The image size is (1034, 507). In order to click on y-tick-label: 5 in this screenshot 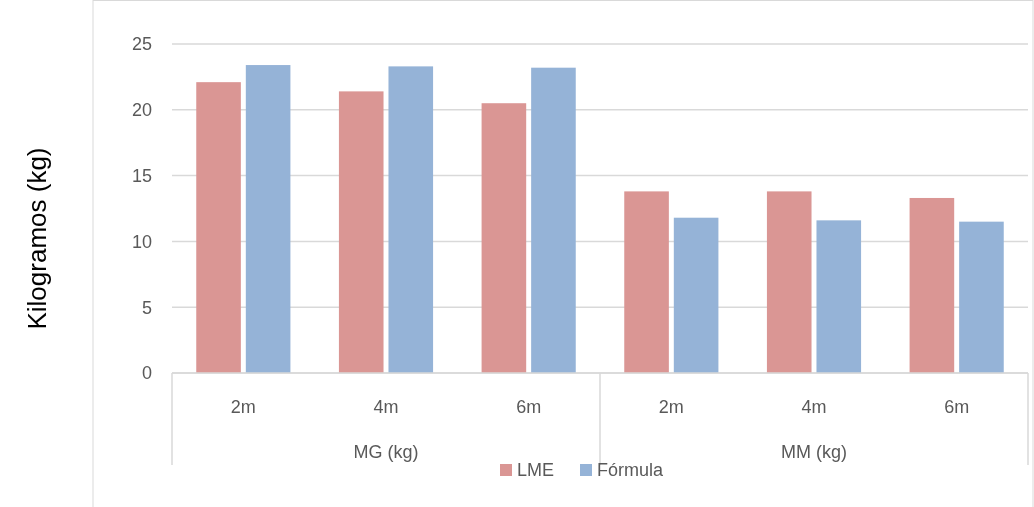, I will do `click(146, 307)`.